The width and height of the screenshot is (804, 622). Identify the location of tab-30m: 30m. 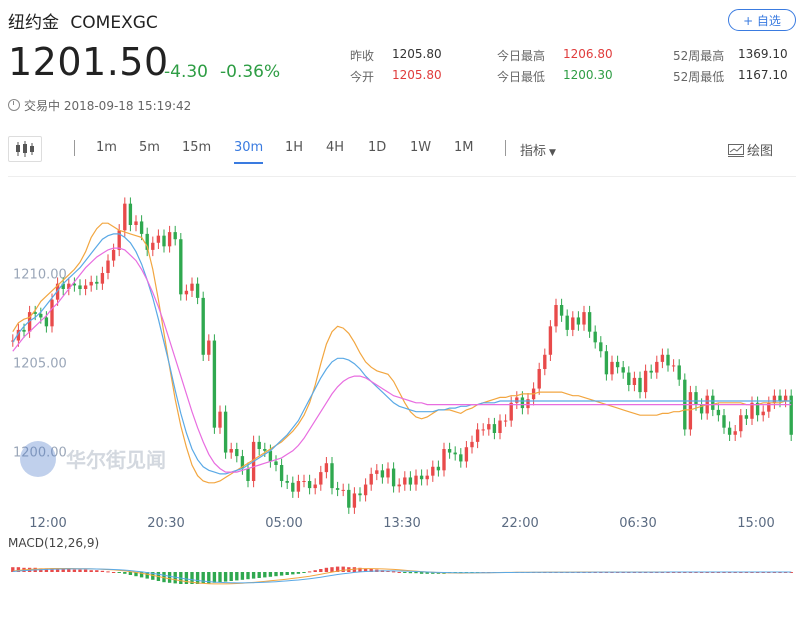
(249, 152).